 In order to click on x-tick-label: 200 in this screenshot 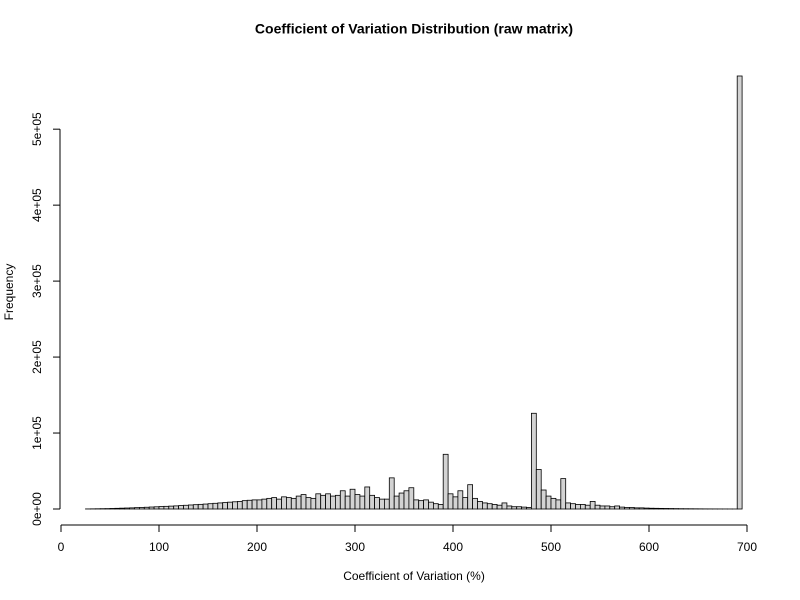, I will do `click(257, 547)`.